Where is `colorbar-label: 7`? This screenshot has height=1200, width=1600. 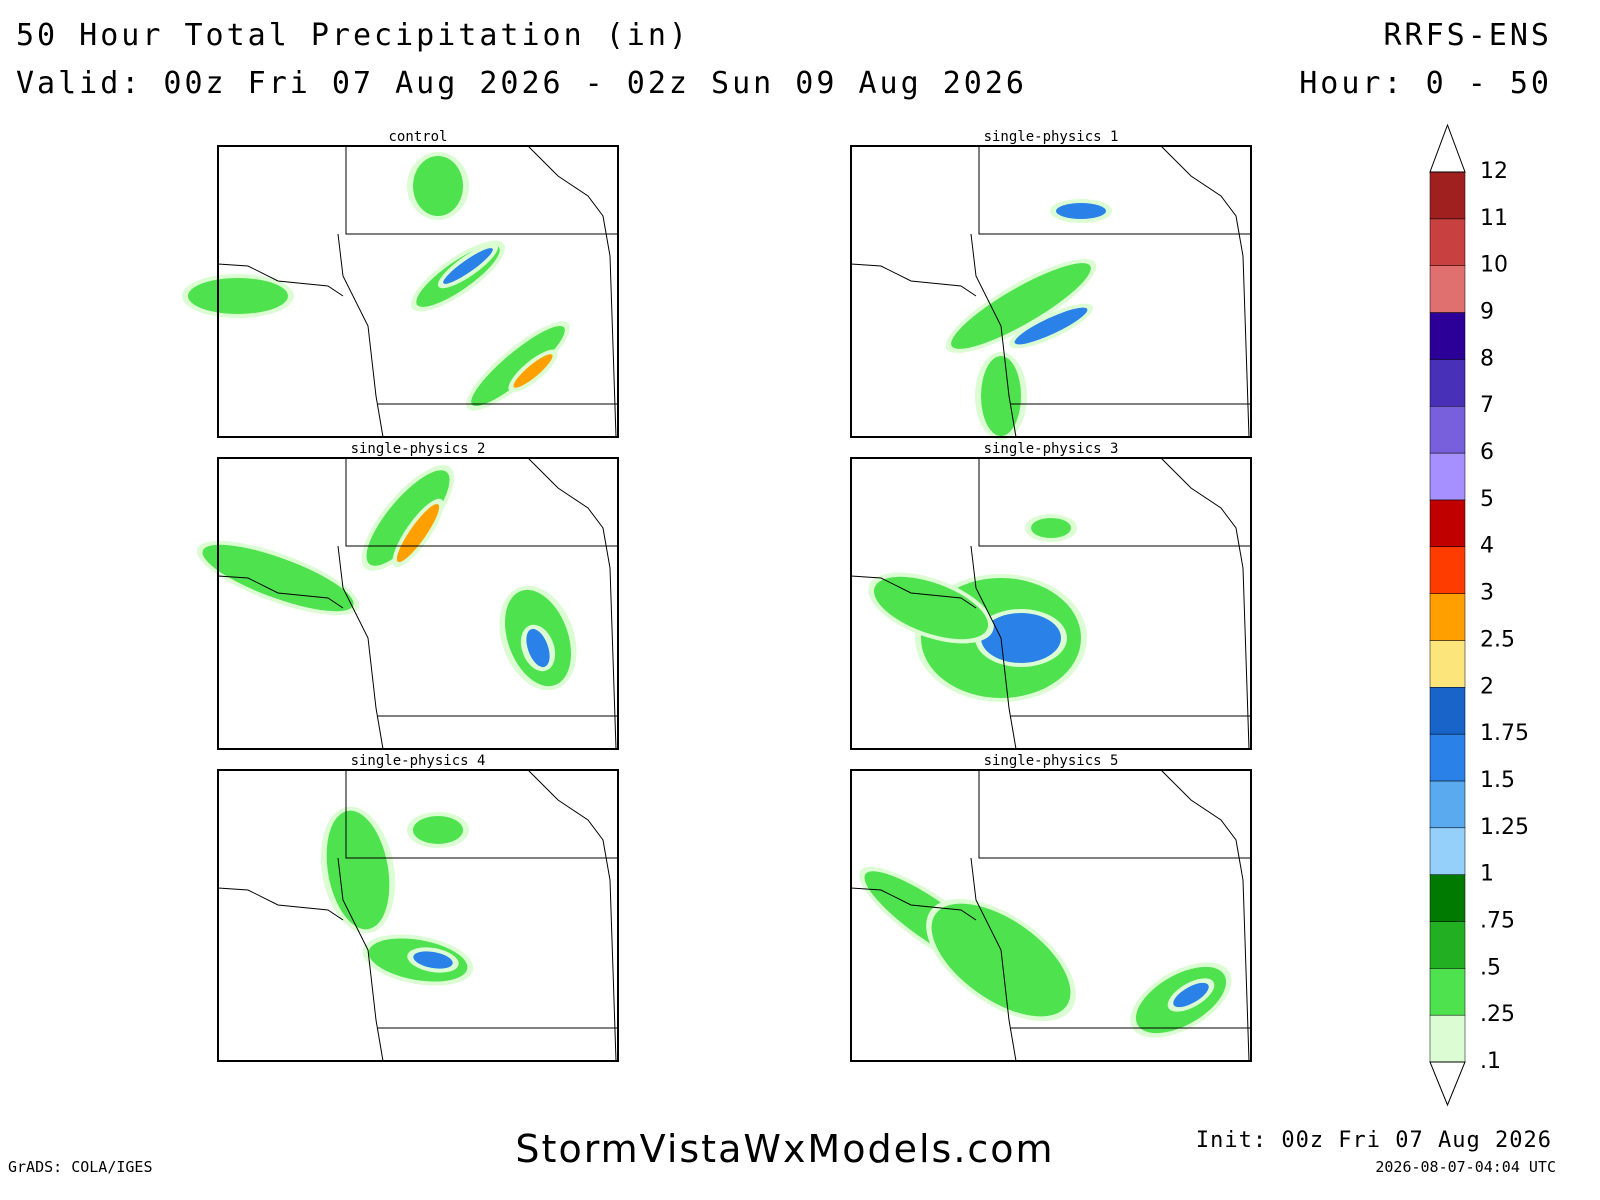
colorbar-label: 7 is located at coordinates (1487, 405).